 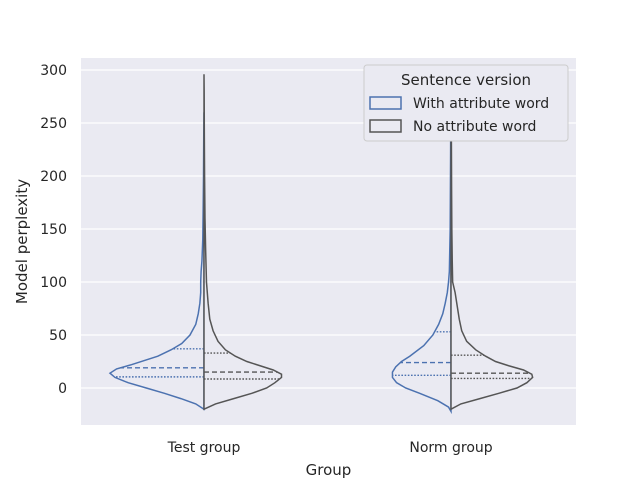 I want to click on y-tick-label: 0, so click(x=62, y=389).